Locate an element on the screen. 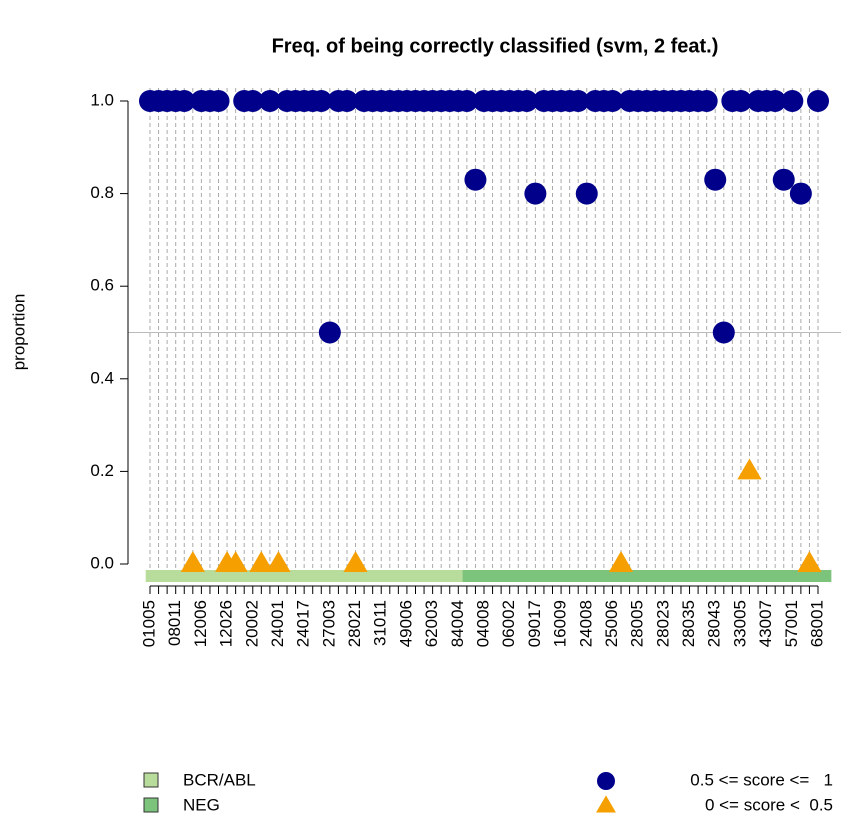 This screenshot has width=841, height=837. x-tick-label: 28005 is located at coordinates (637, 623).